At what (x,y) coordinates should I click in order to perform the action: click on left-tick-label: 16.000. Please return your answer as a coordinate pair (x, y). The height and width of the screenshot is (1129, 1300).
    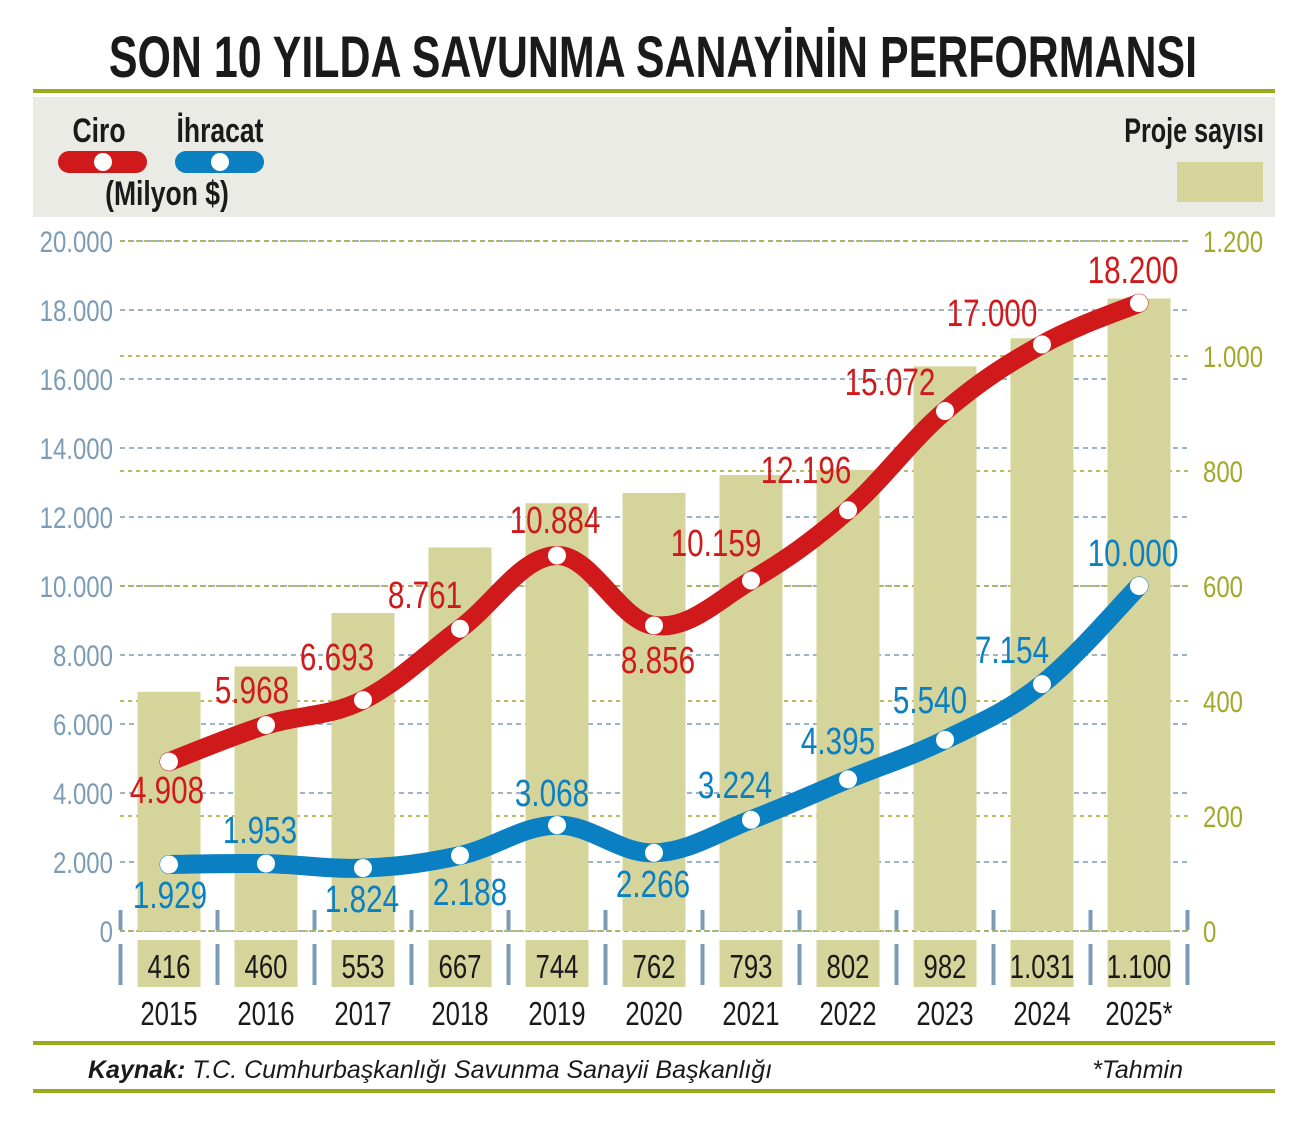
    Looking at the image, I should click on (76, 379).